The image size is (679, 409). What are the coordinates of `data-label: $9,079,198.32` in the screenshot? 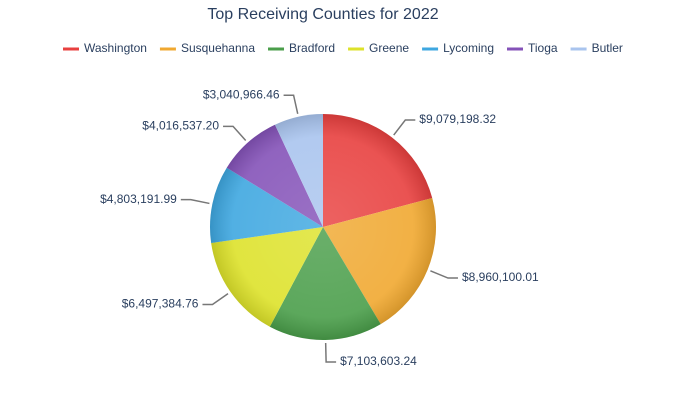 It's located at (457, 119).